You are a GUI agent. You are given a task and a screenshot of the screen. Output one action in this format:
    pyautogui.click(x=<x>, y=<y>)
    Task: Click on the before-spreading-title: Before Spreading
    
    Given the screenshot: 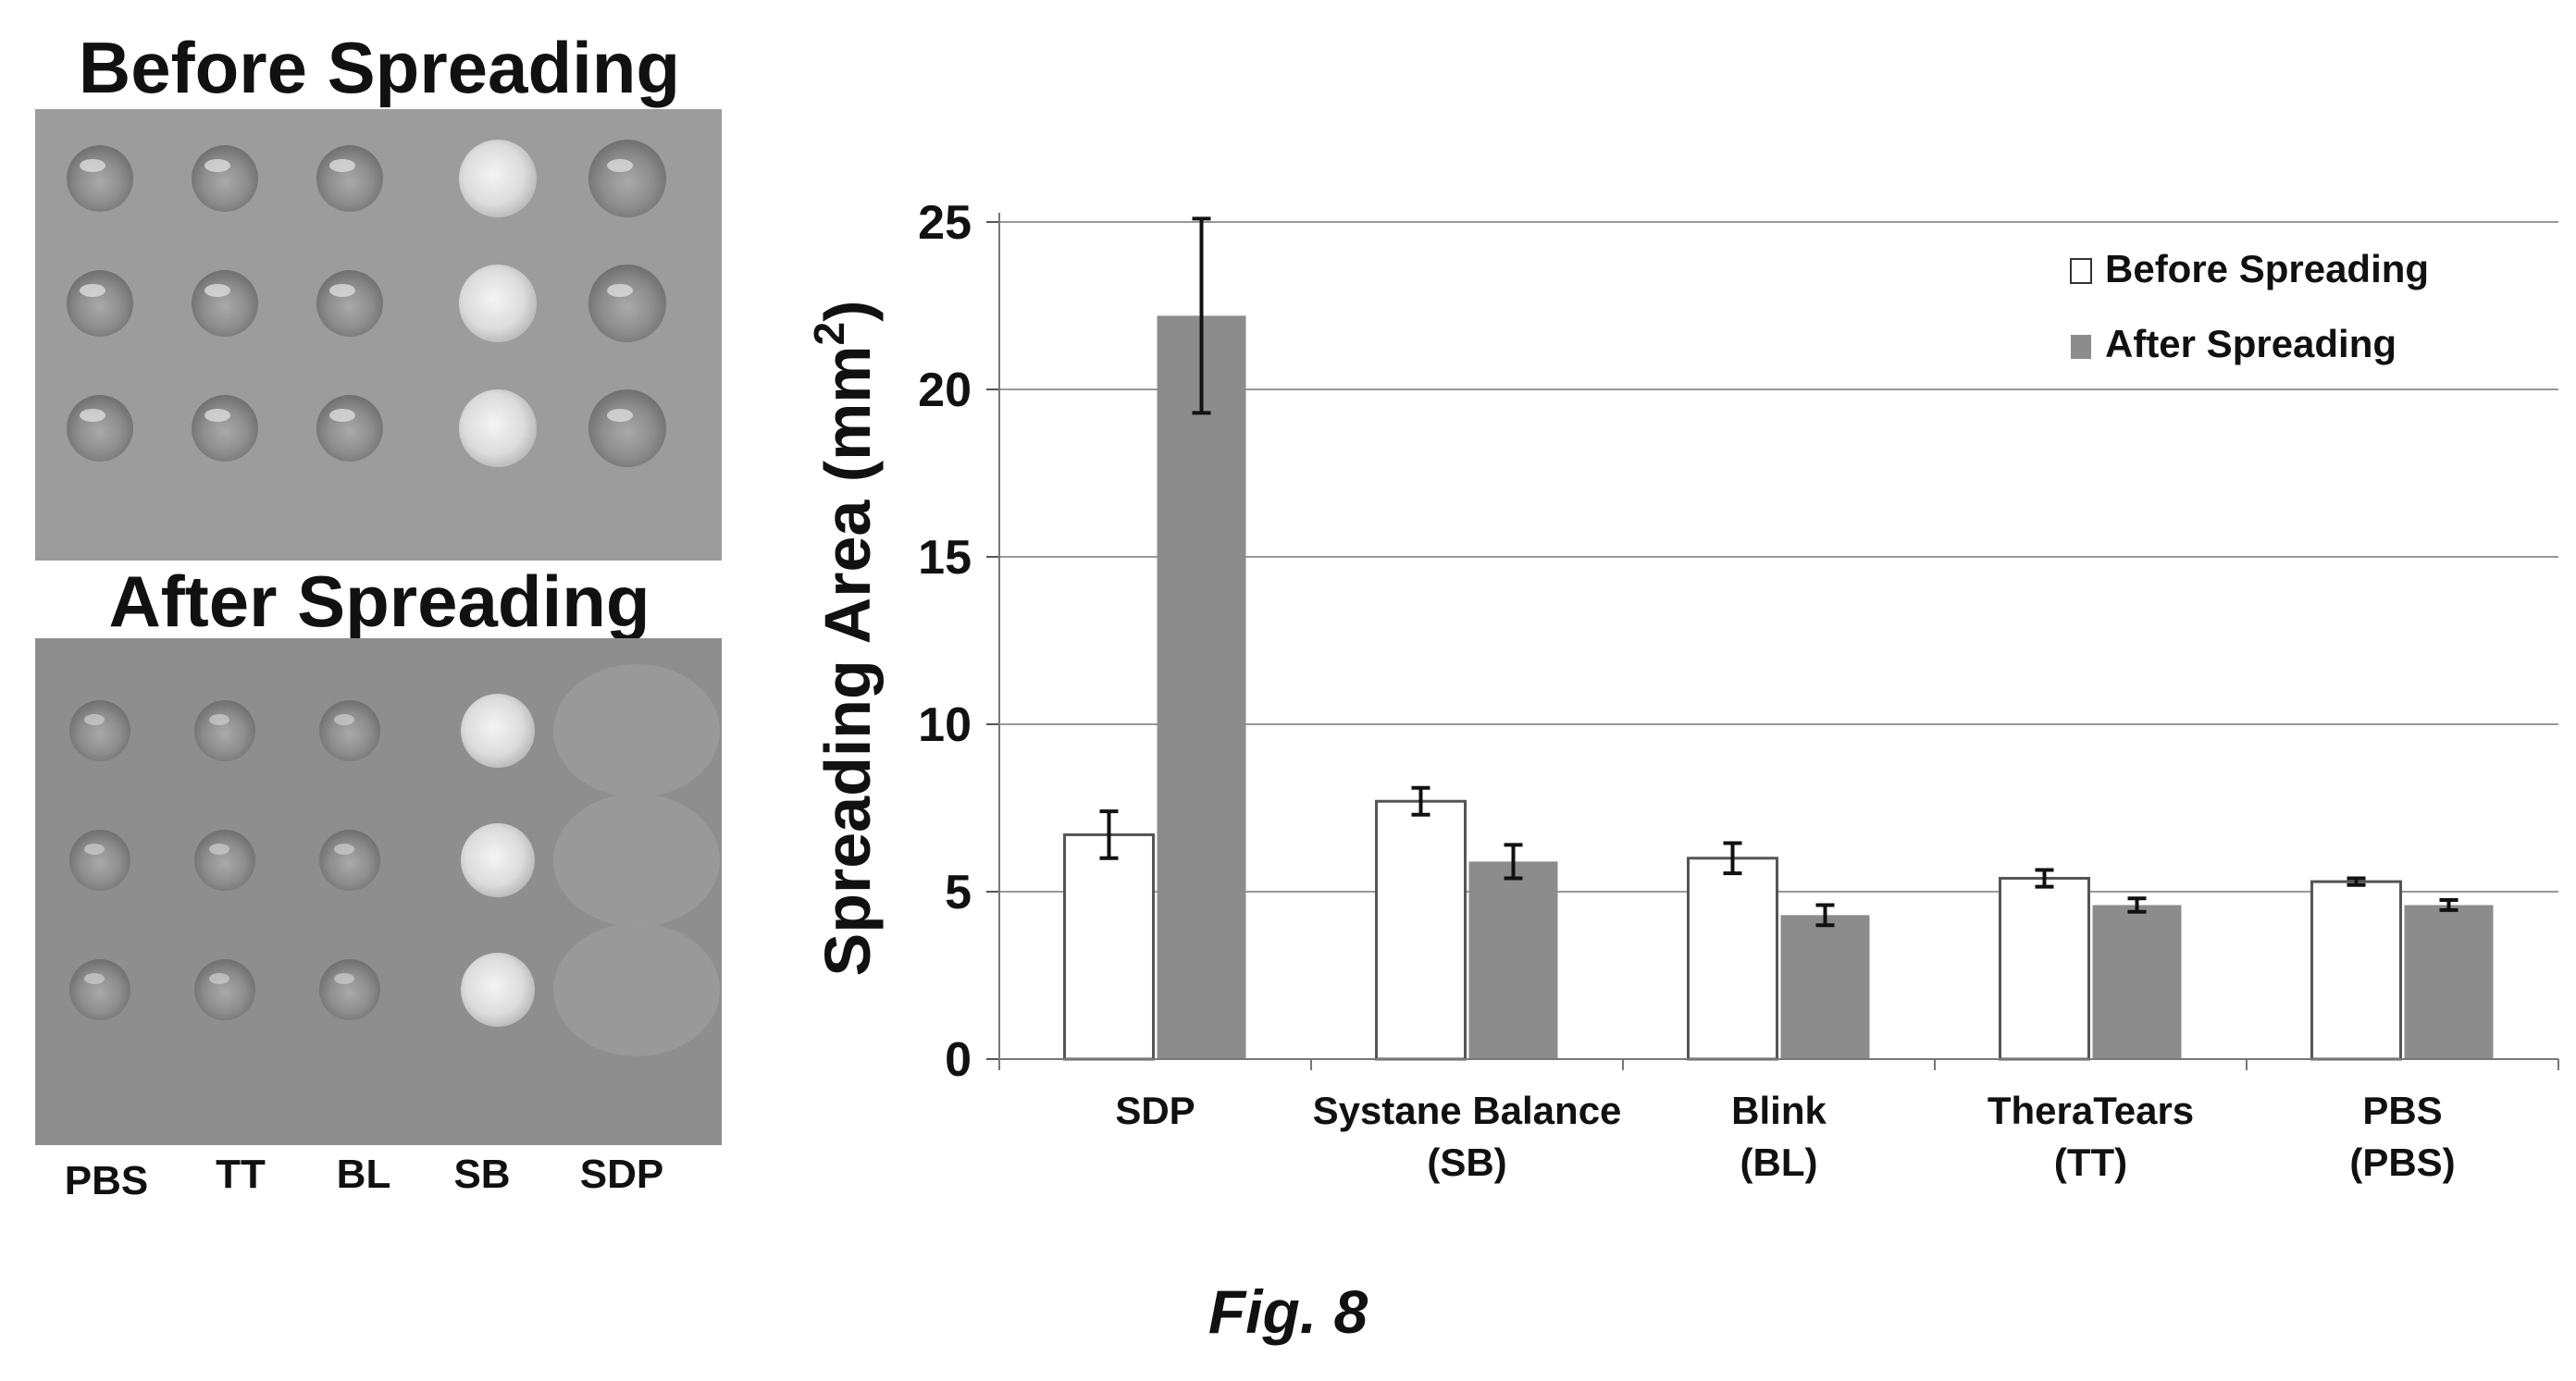 What is the action you would take?
    pyautogui.click(x=380, y=67)
    